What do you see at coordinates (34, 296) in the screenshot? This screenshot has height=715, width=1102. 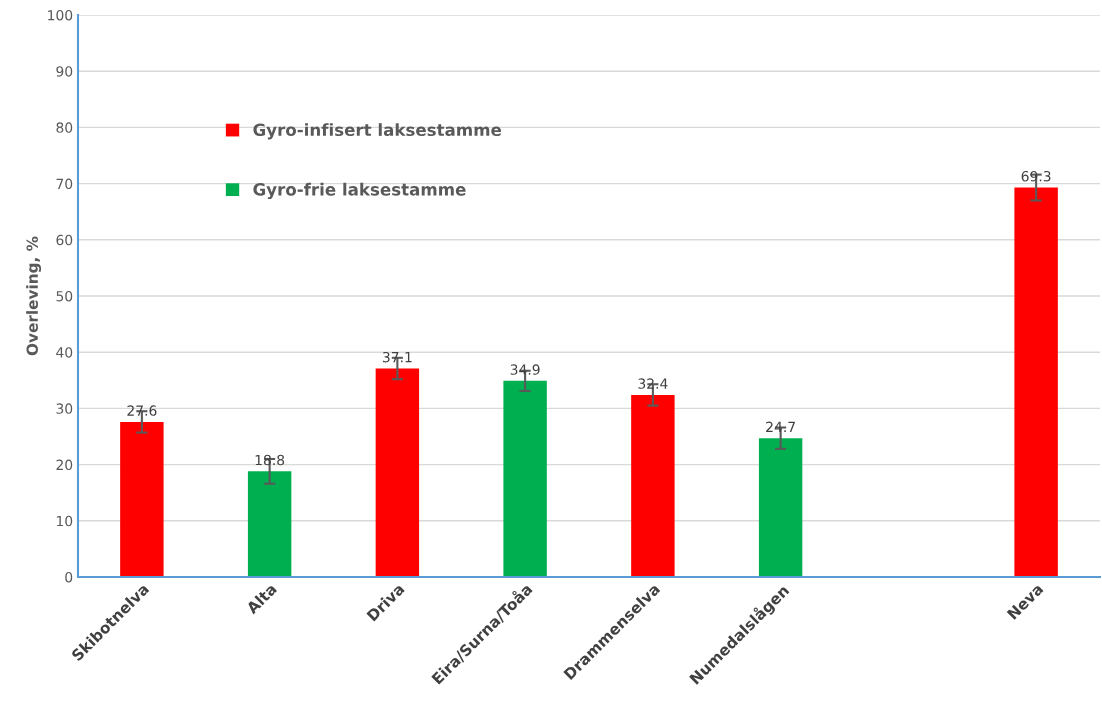 I see `y-axis-title: Overleving, %` at bounding box center [34, 296].